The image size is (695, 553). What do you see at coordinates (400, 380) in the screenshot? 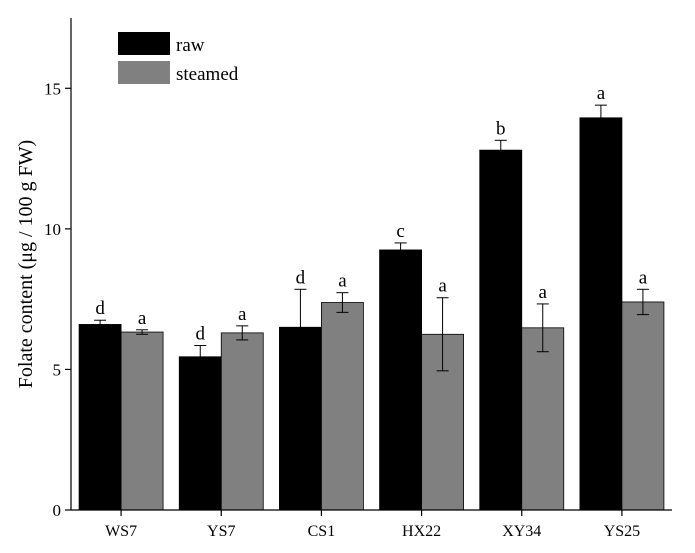
I see `bar-raw-HX22` at bounding box center [400, 380].